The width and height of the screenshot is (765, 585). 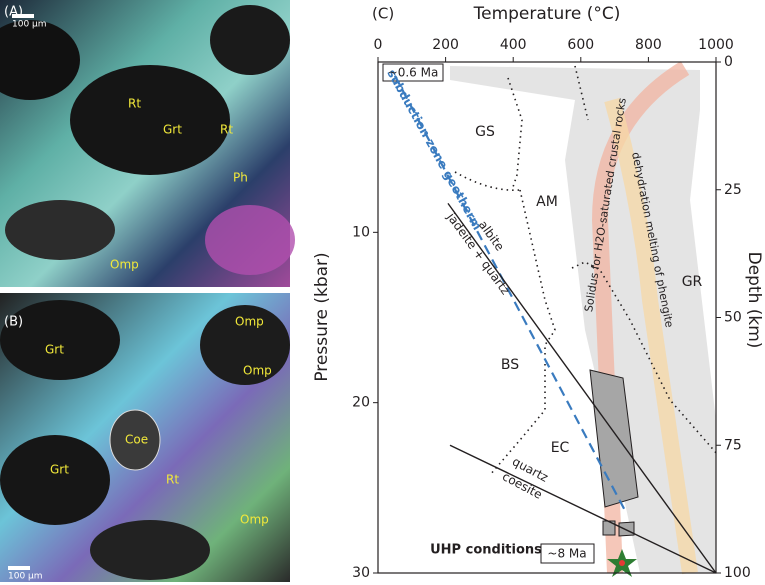 What do you see at coordinates (513, 45) in the screenshot?
I see `x-tick-label: 400` at bounding box center [513, 45].